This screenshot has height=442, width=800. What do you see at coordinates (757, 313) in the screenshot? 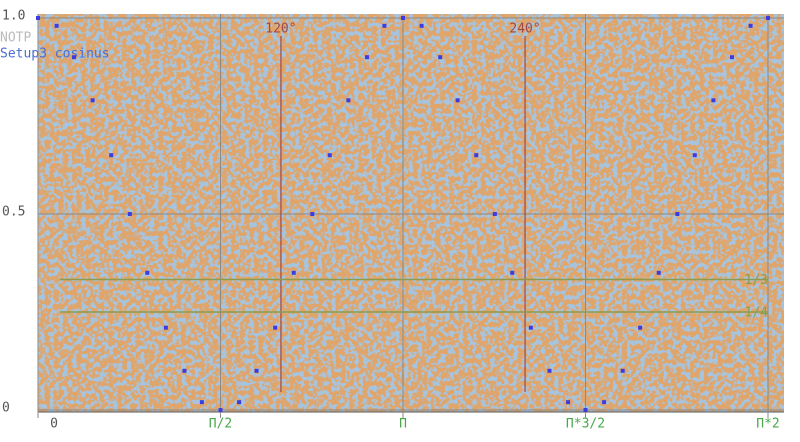
I see `reference-label: 1/4` at bounding box center [757, 313].